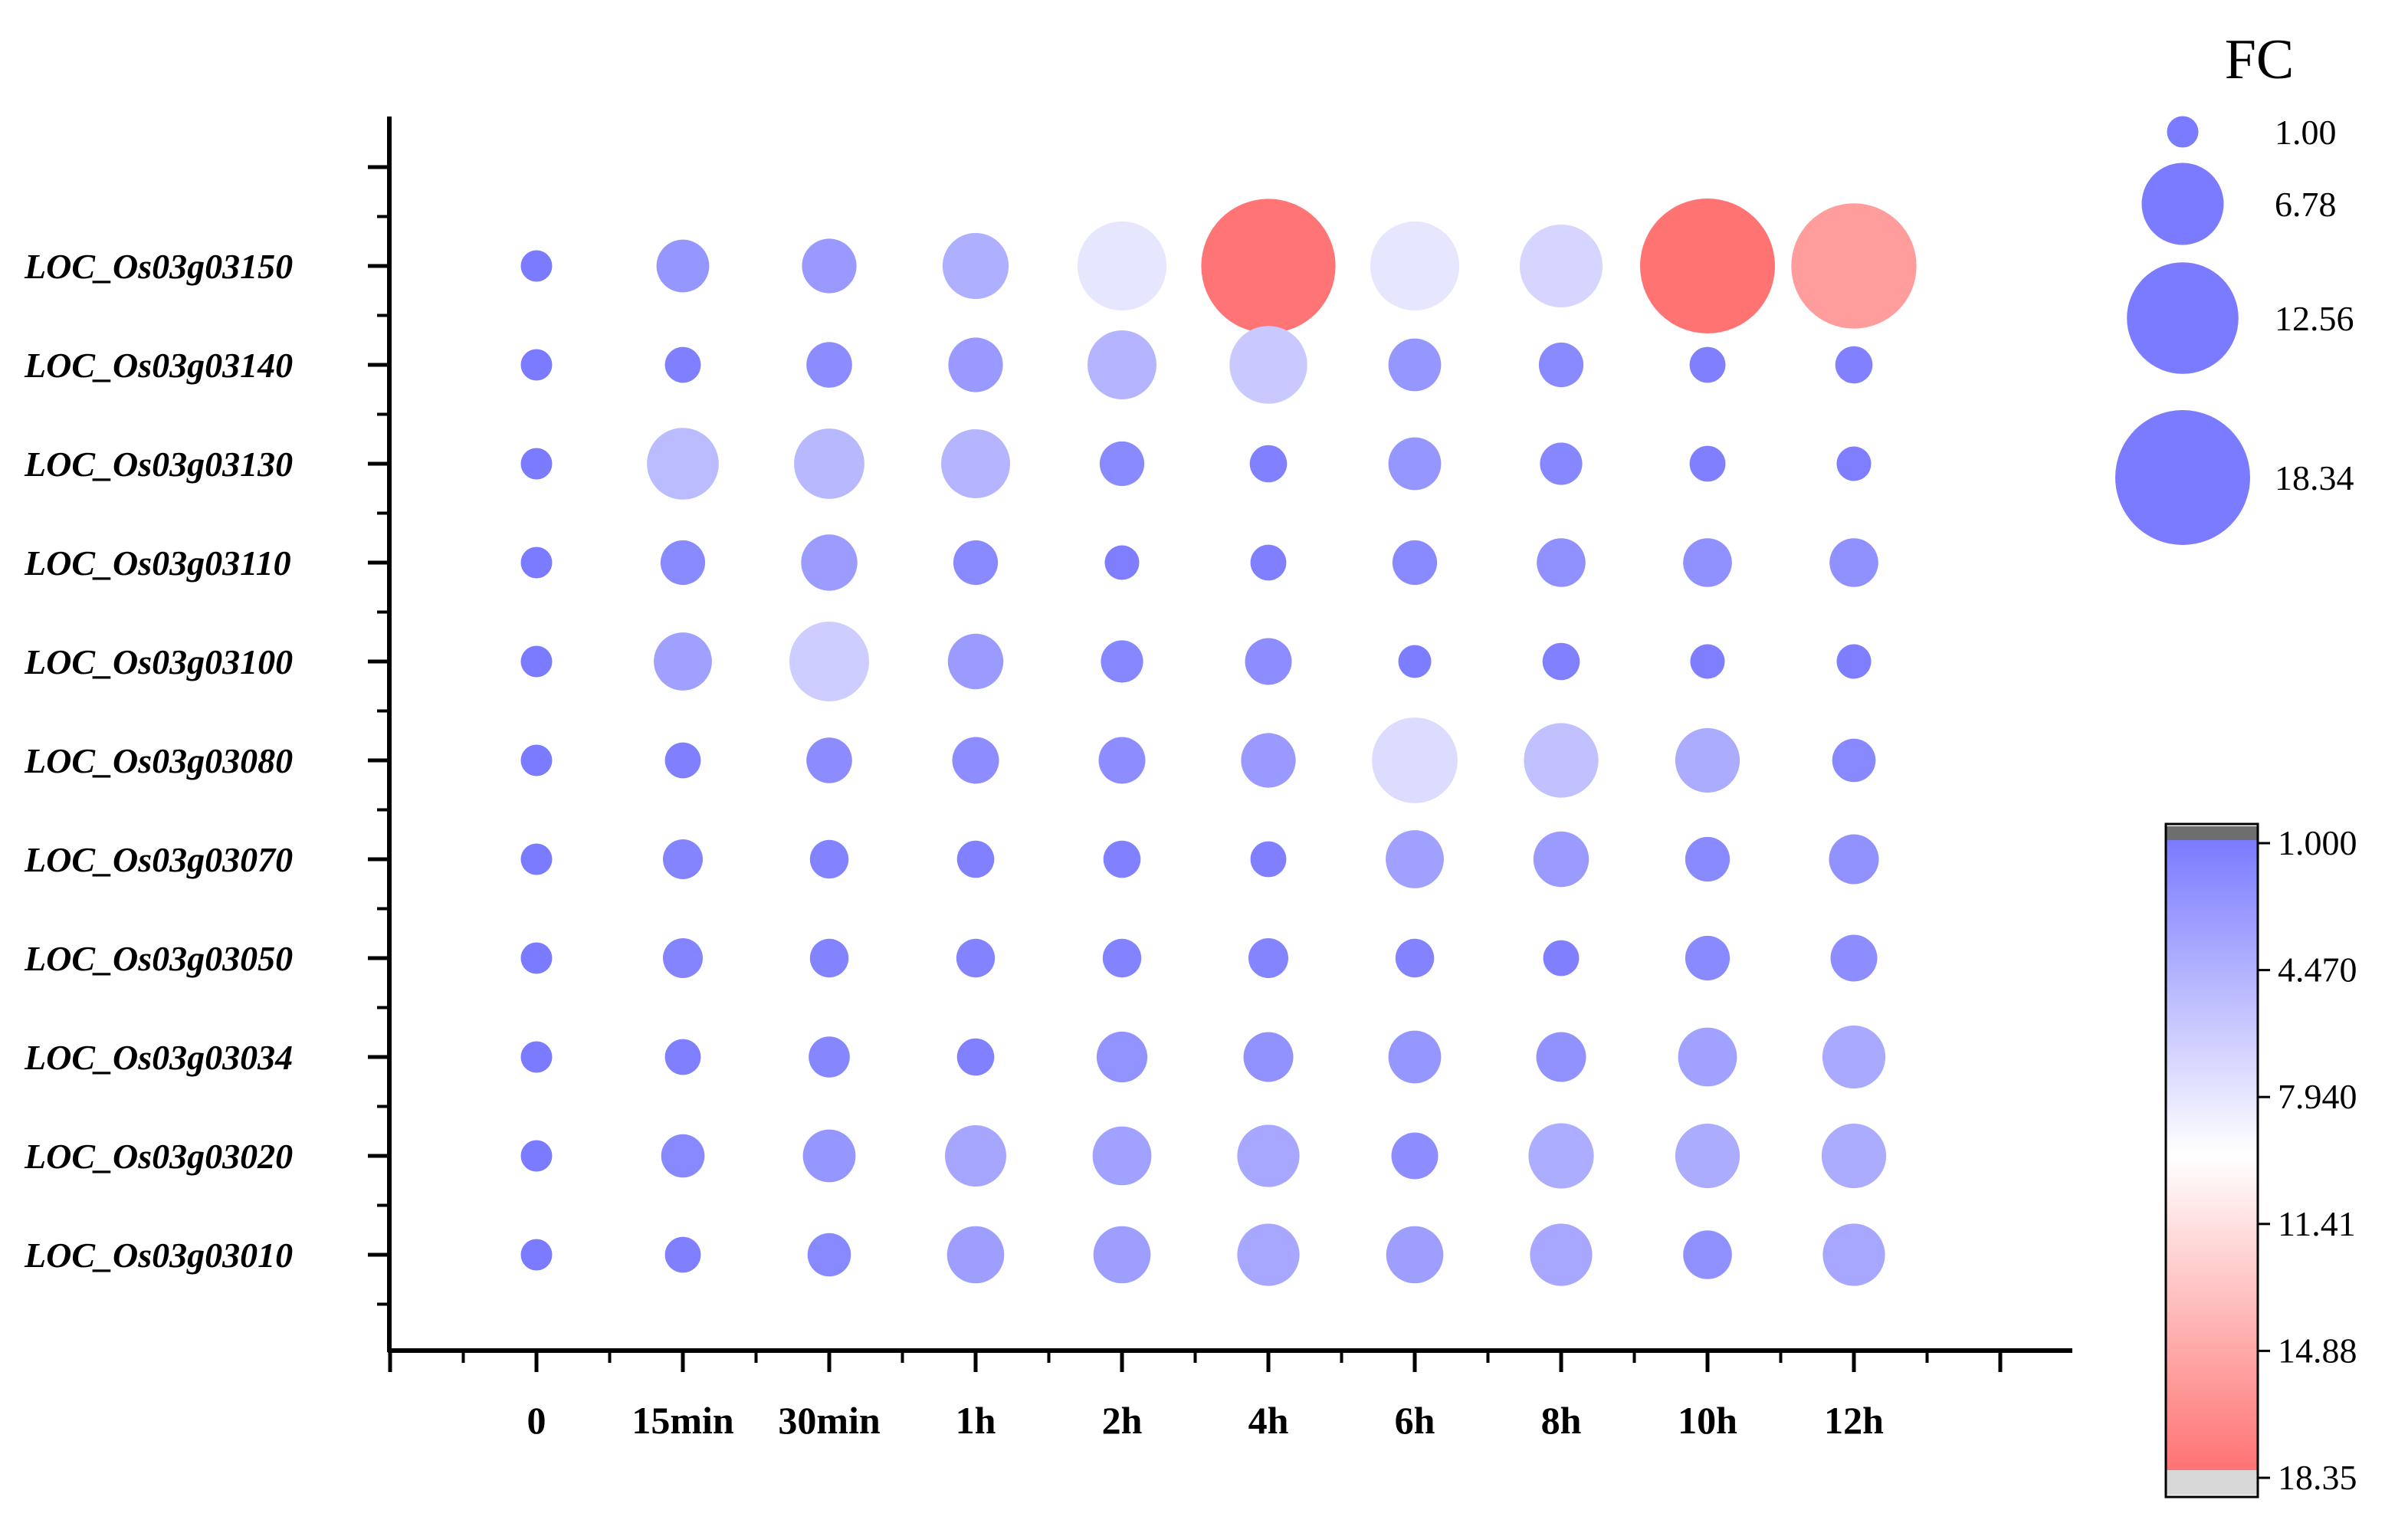 The image size is (2408, 1533). Describe the element at coordinates (2260, 59) in the screenshot. I see `size-legend-title: FC` at that location.